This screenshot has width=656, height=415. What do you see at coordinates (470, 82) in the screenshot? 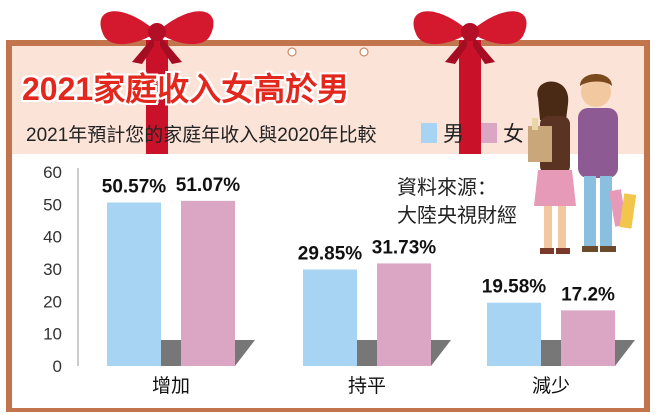
I see `right-bow-icon` at bounding box center [470, 82].